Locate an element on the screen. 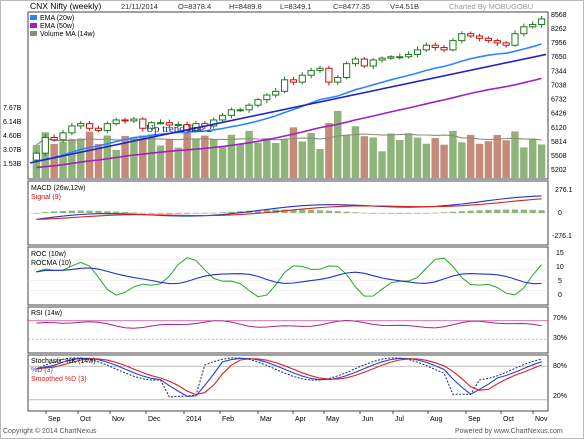  x-axis-label: Jul is located at coordinates (399, 419).